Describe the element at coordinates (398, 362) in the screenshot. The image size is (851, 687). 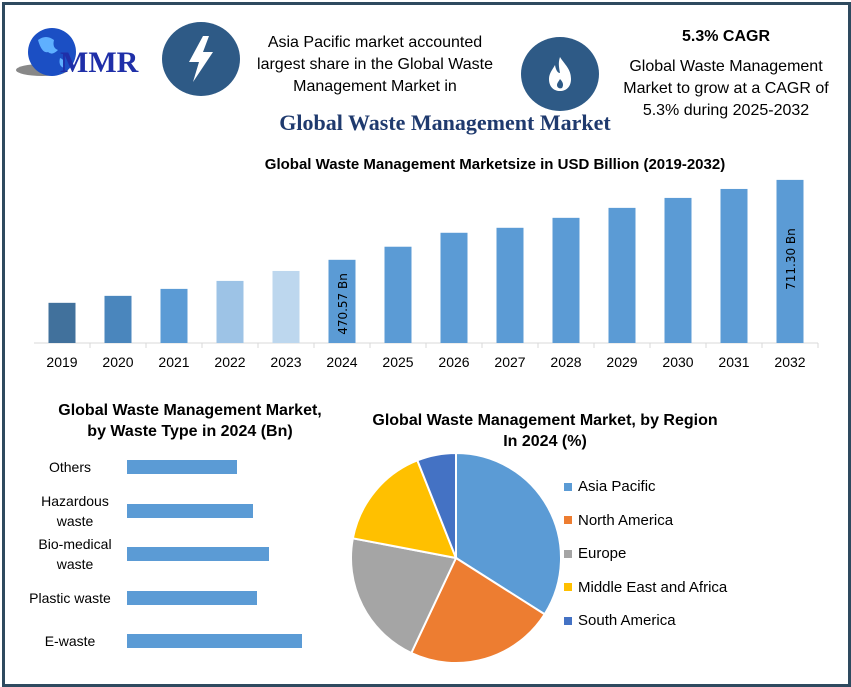
I see `x-tick-label: 2025` at that location.